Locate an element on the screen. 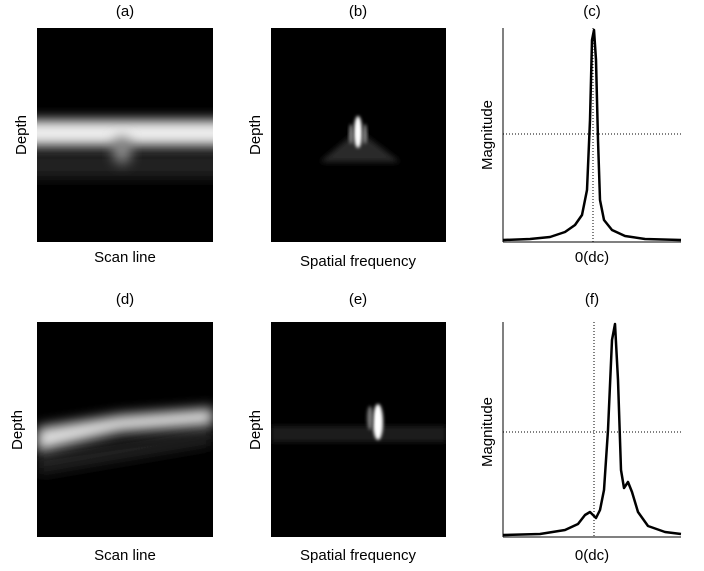  panel-label: (b) is located at coordinates (358, 11).